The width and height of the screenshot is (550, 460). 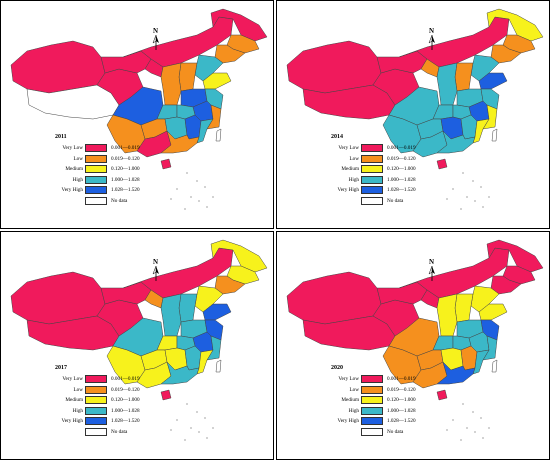 I want to click on legend-item: Low 0.019—0.120, so click(x=125, y=159).